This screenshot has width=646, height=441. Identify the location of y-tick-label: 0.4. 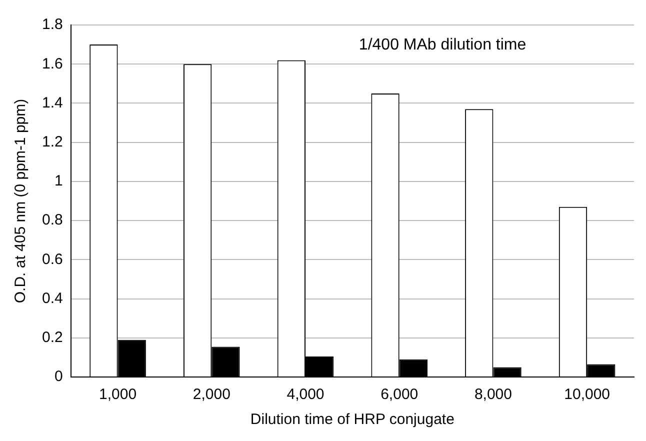
(52, 298).